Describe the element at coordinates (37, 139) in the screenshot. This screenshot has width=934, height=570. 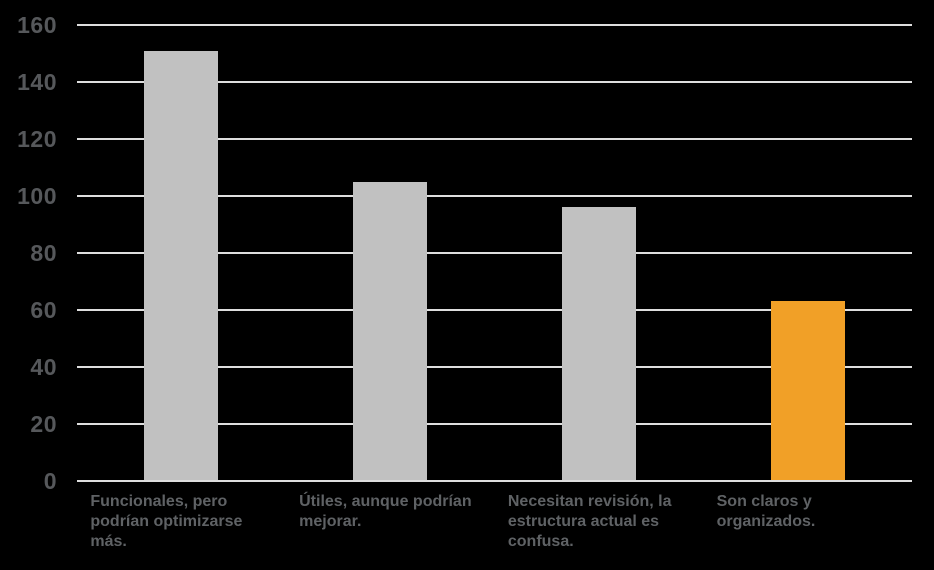
I see `y-axis-tick-label: 120` at that location.